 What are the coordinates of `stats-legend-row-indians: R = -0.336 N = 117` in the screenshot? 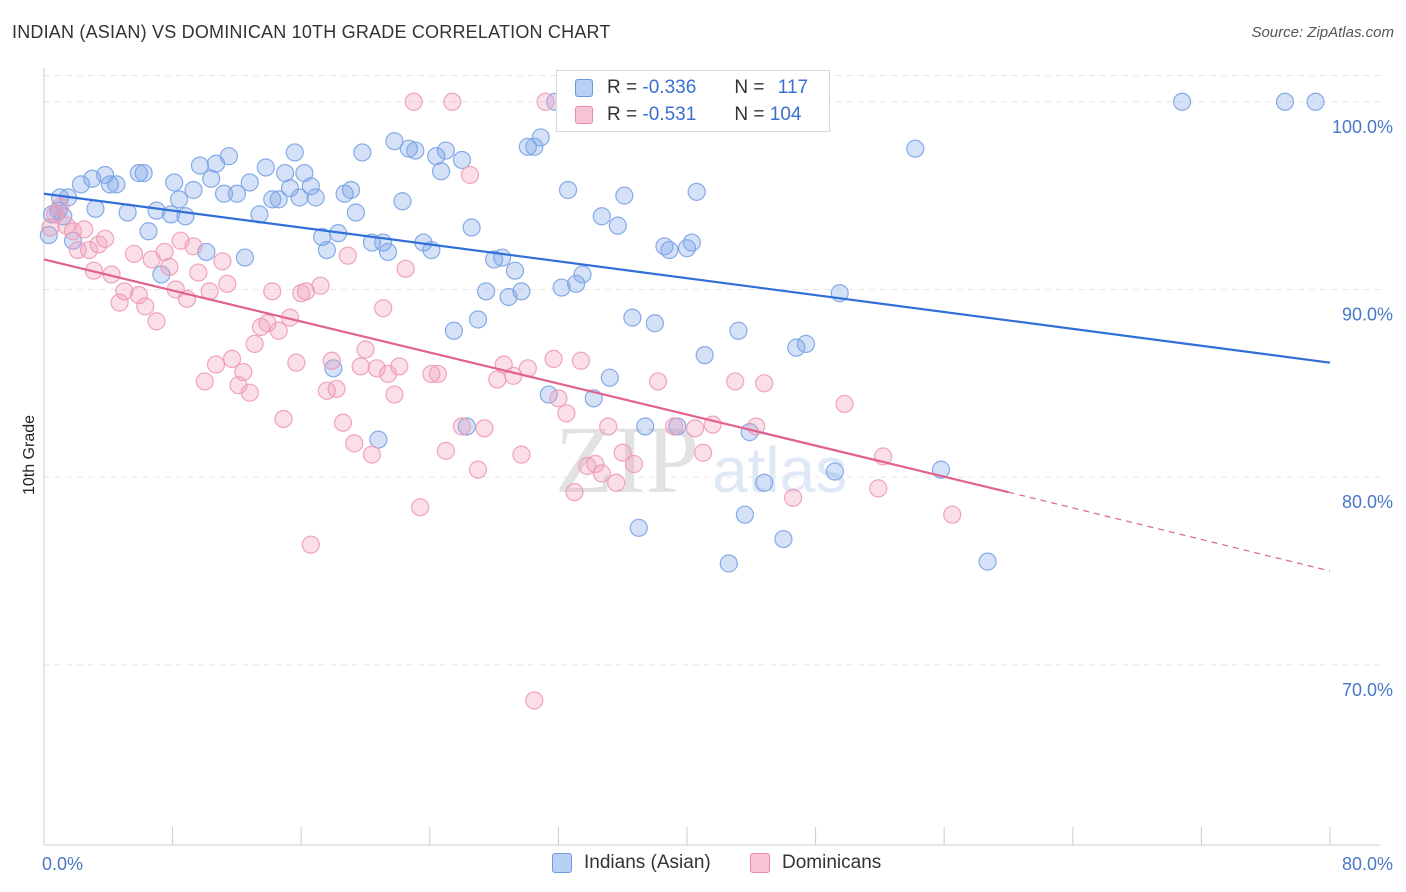 It's located at (691, 88).